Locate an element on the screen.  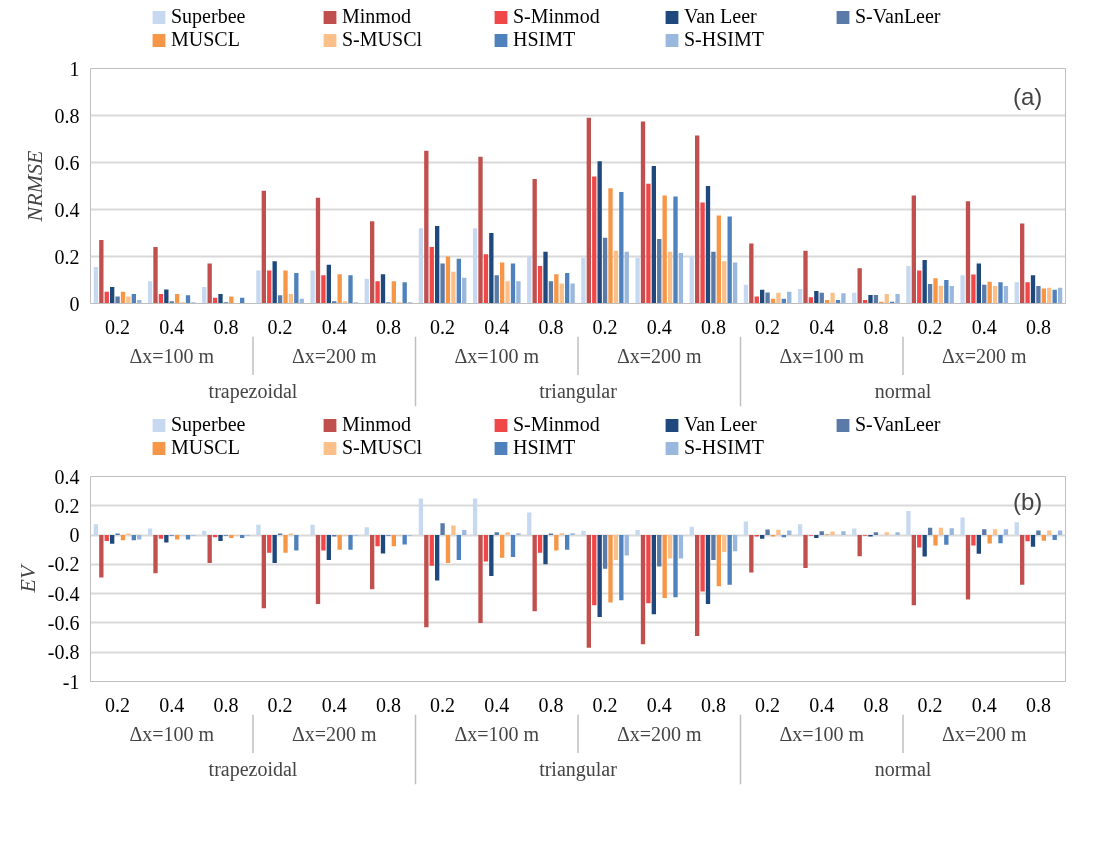
y-tick-label: -0.8 is located at coordinates (63, 652).